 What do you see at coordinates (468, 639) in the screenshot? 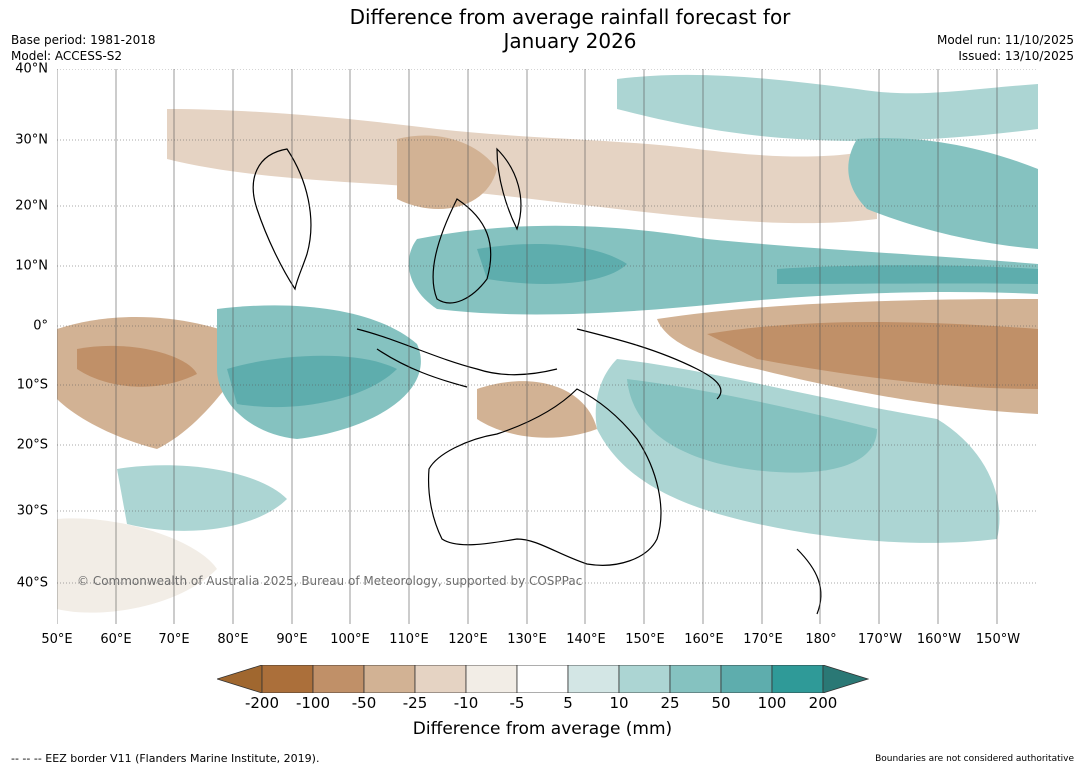
I see `lon-label: 120°E` at bounding box center [468, 639].